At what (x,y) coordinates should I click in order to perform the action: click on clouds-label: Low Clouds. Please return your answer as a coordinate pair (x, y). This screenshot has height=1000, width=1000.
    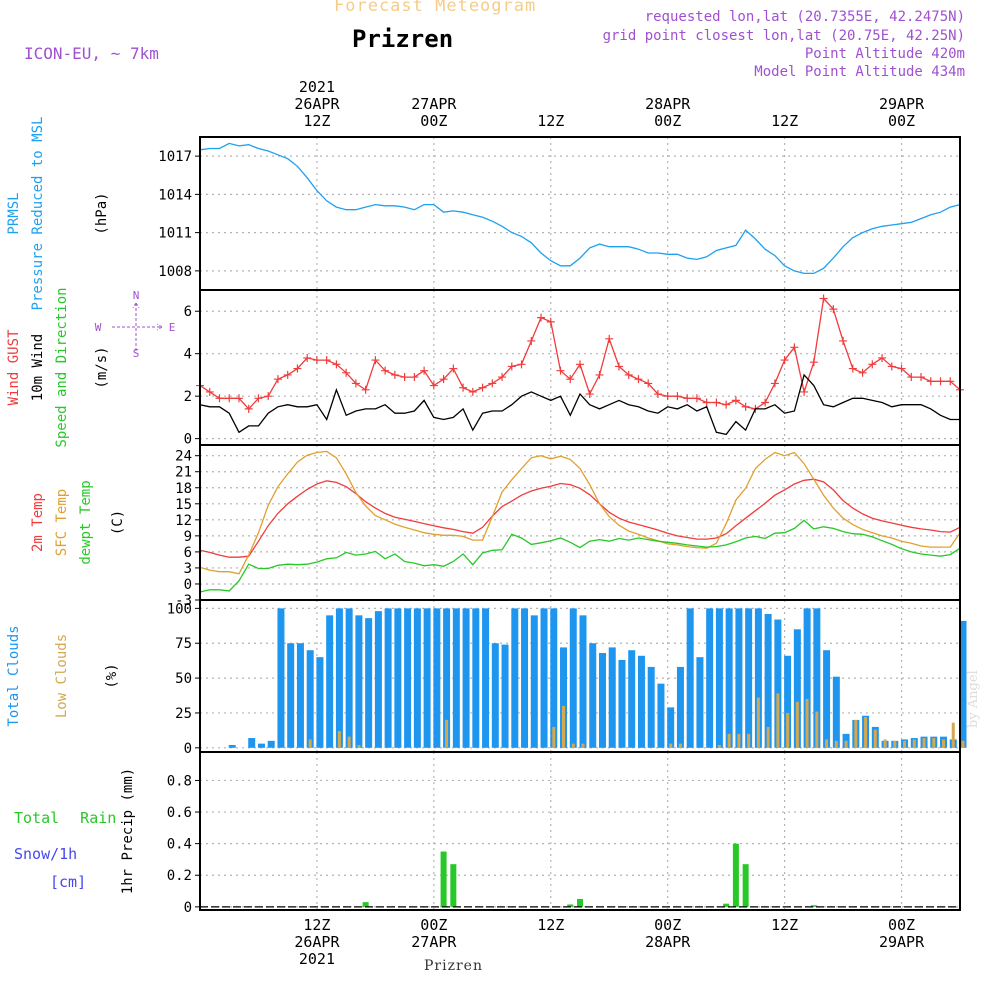
    Looking at the image, I should click on (62, 676).